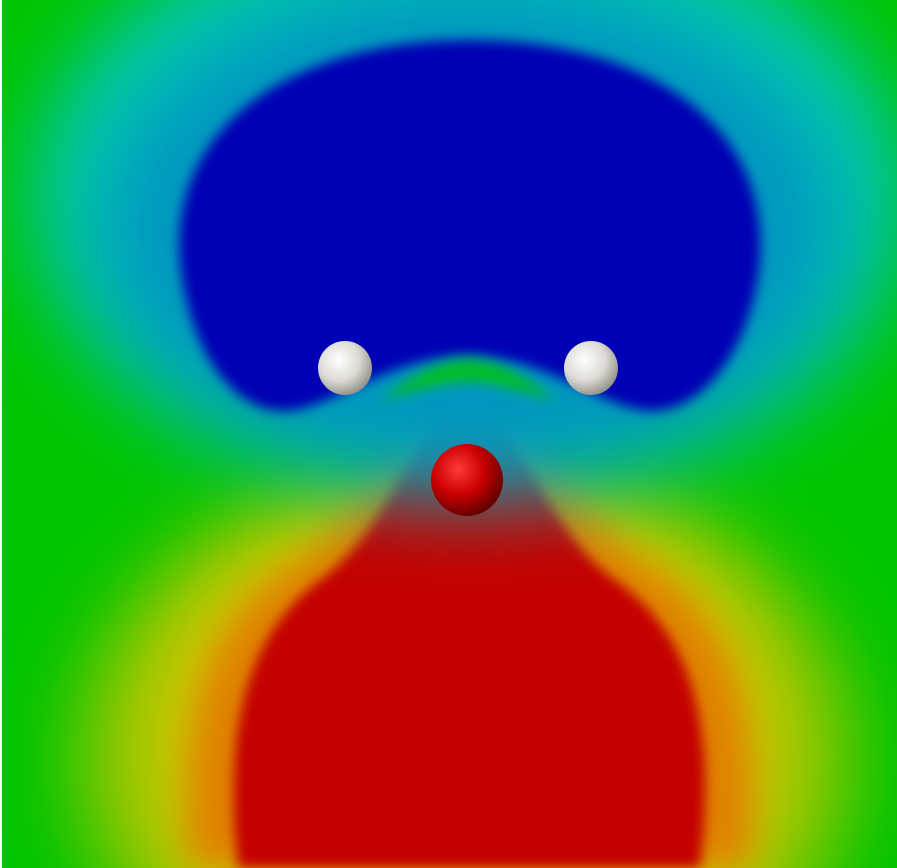 The height and width of the screenshot is (868, 897). What do you see at coordinates (467, 480) in the screenshot?
I see `oxygen-atom` at bounding box center [467, 480].